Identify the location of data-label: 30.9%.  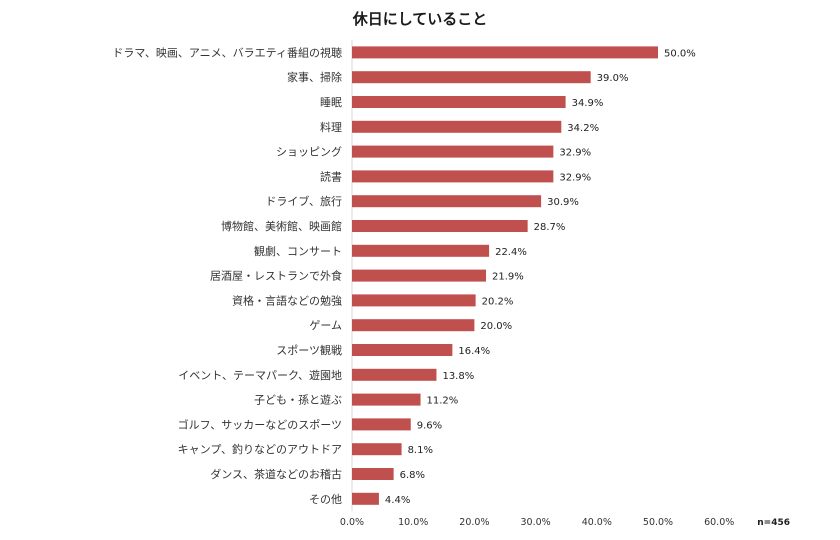
(563, 202).